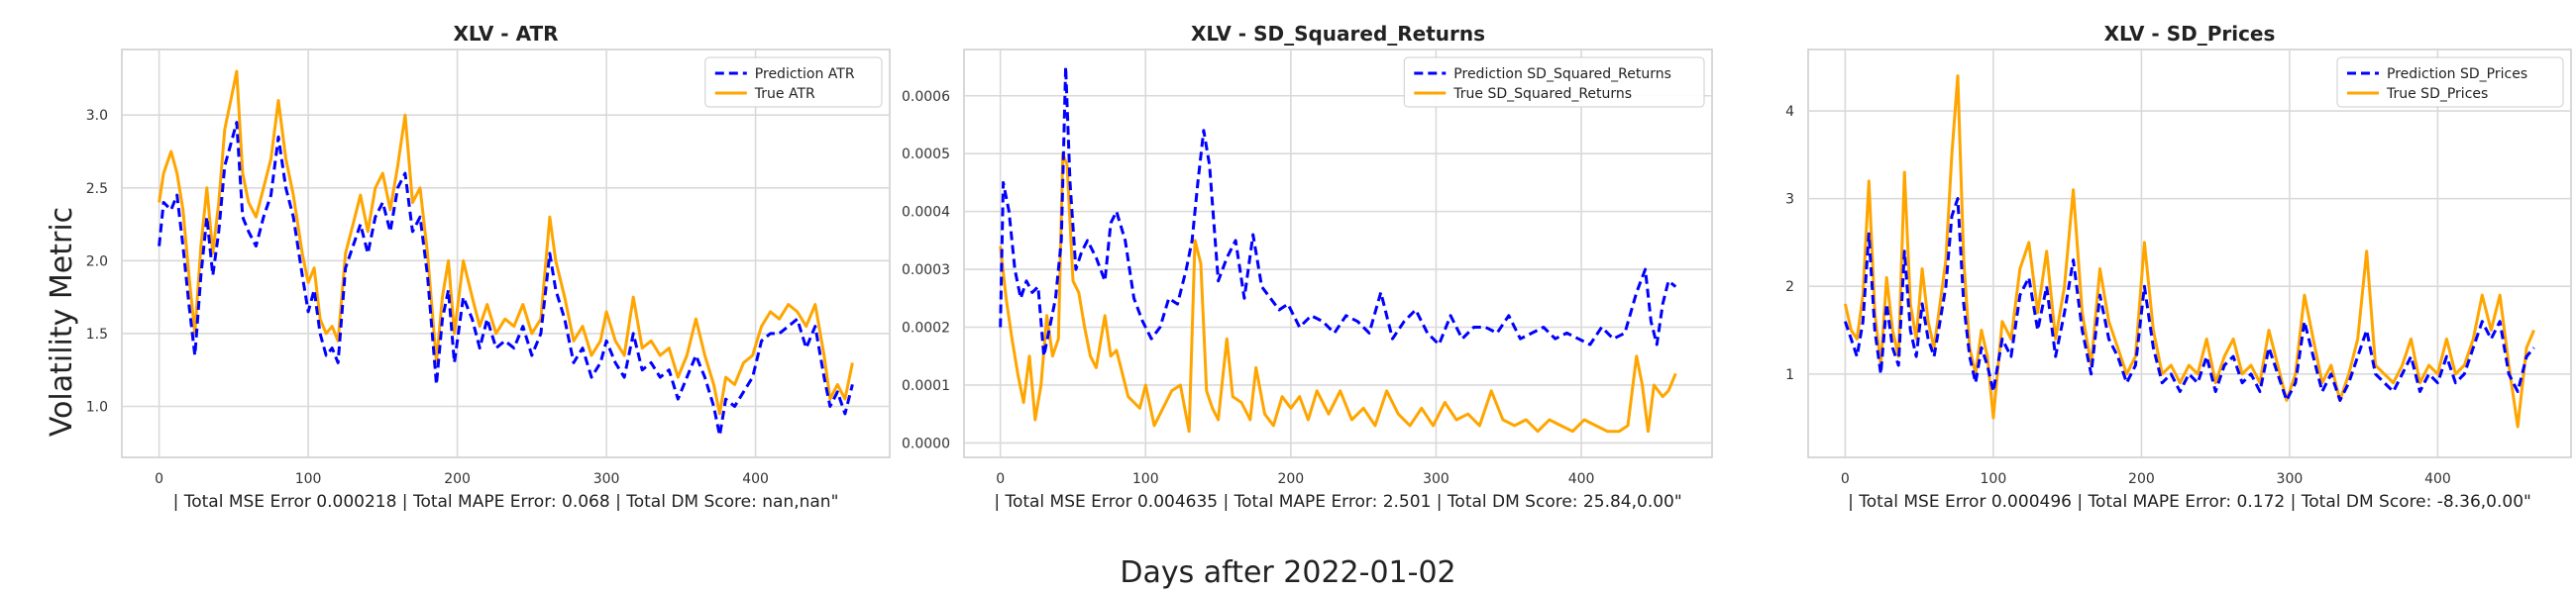 The width and height of the screenshot is (2576, 594). What do you see at coordinates (1789, 200) in the screenshot?
I see `y-tick-label: 3` at bounding box center [1789, 200].